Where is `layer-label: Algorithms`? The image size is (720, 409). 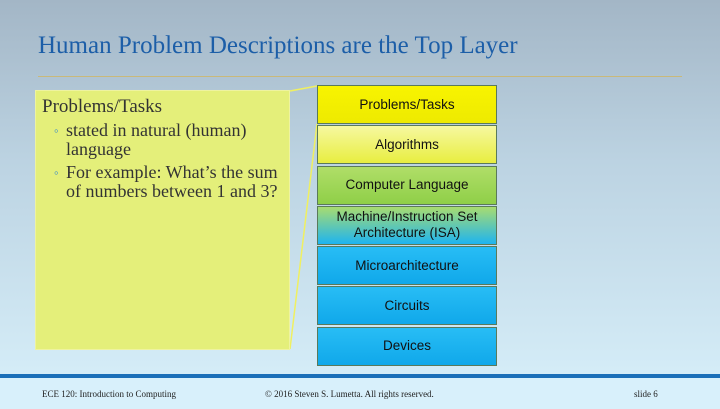 layer-label: Algorithms is located at coordinates (407, 144).